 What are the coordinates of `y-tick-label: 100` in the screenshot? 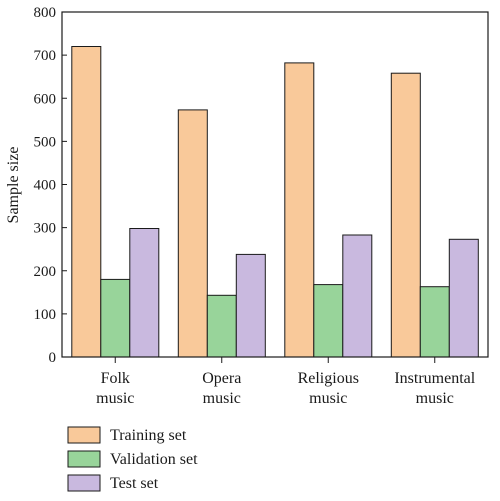 It's located at (45, 315).